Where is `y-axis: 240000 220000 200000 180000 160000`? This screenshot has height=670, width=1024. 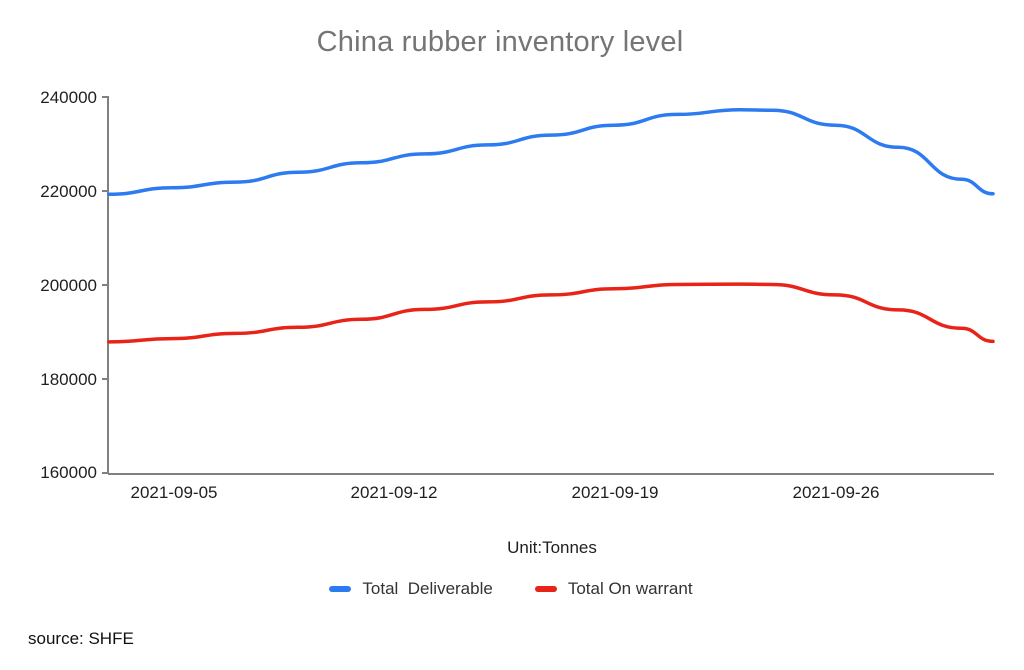
y-axis: 240000 220000 200000 180000 160000 is located at coordinates (74, 285).